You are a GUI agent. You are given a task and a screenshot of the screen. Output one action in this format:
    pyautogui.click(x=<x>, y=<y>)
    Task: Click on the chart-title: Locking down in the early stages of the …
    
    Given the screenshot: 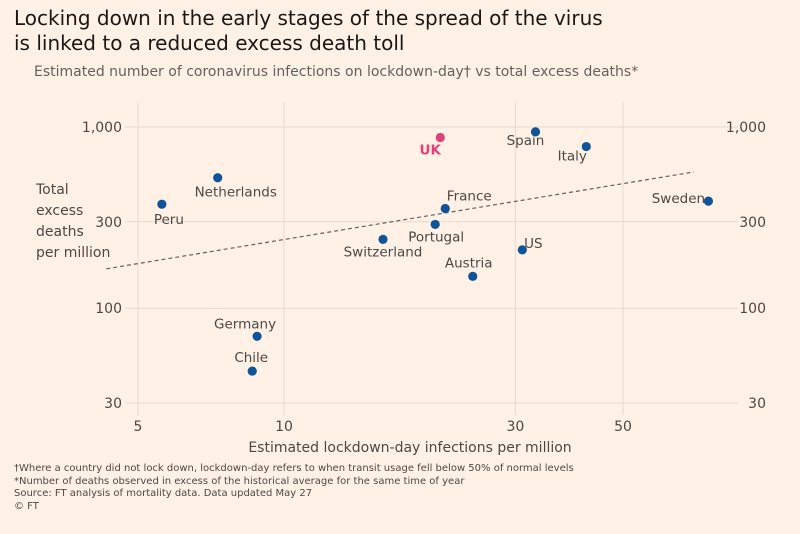 What is the action you would take?
    pyautogui.click(x=399, y=31)
    